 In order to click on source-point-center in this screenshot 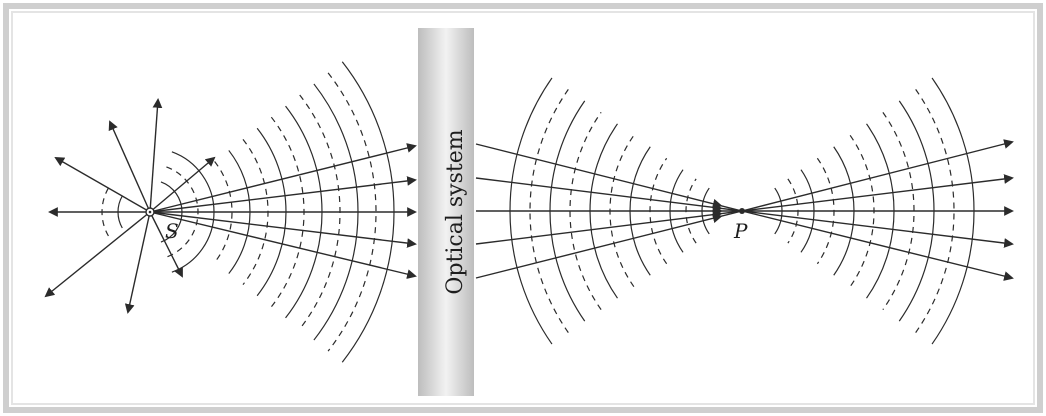, I will do `click(150, 212)`.